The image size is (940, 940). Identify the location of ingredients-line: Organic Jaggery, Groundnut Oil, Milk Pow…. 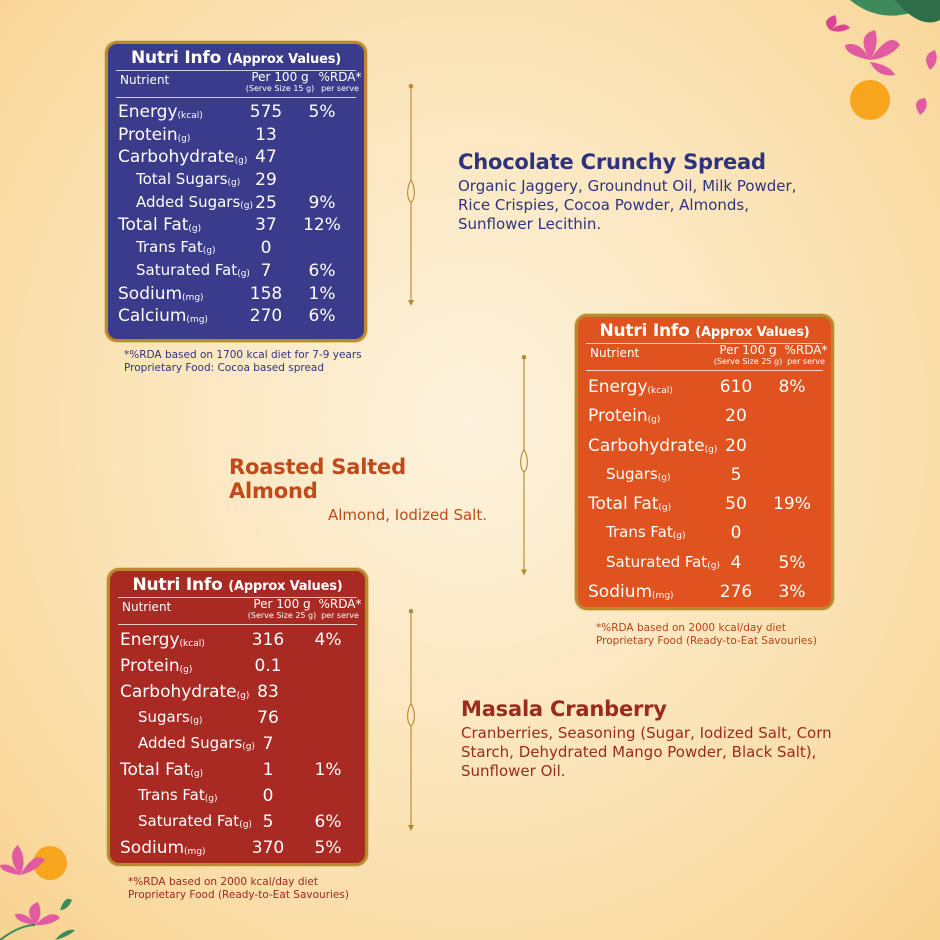
(627, 186).